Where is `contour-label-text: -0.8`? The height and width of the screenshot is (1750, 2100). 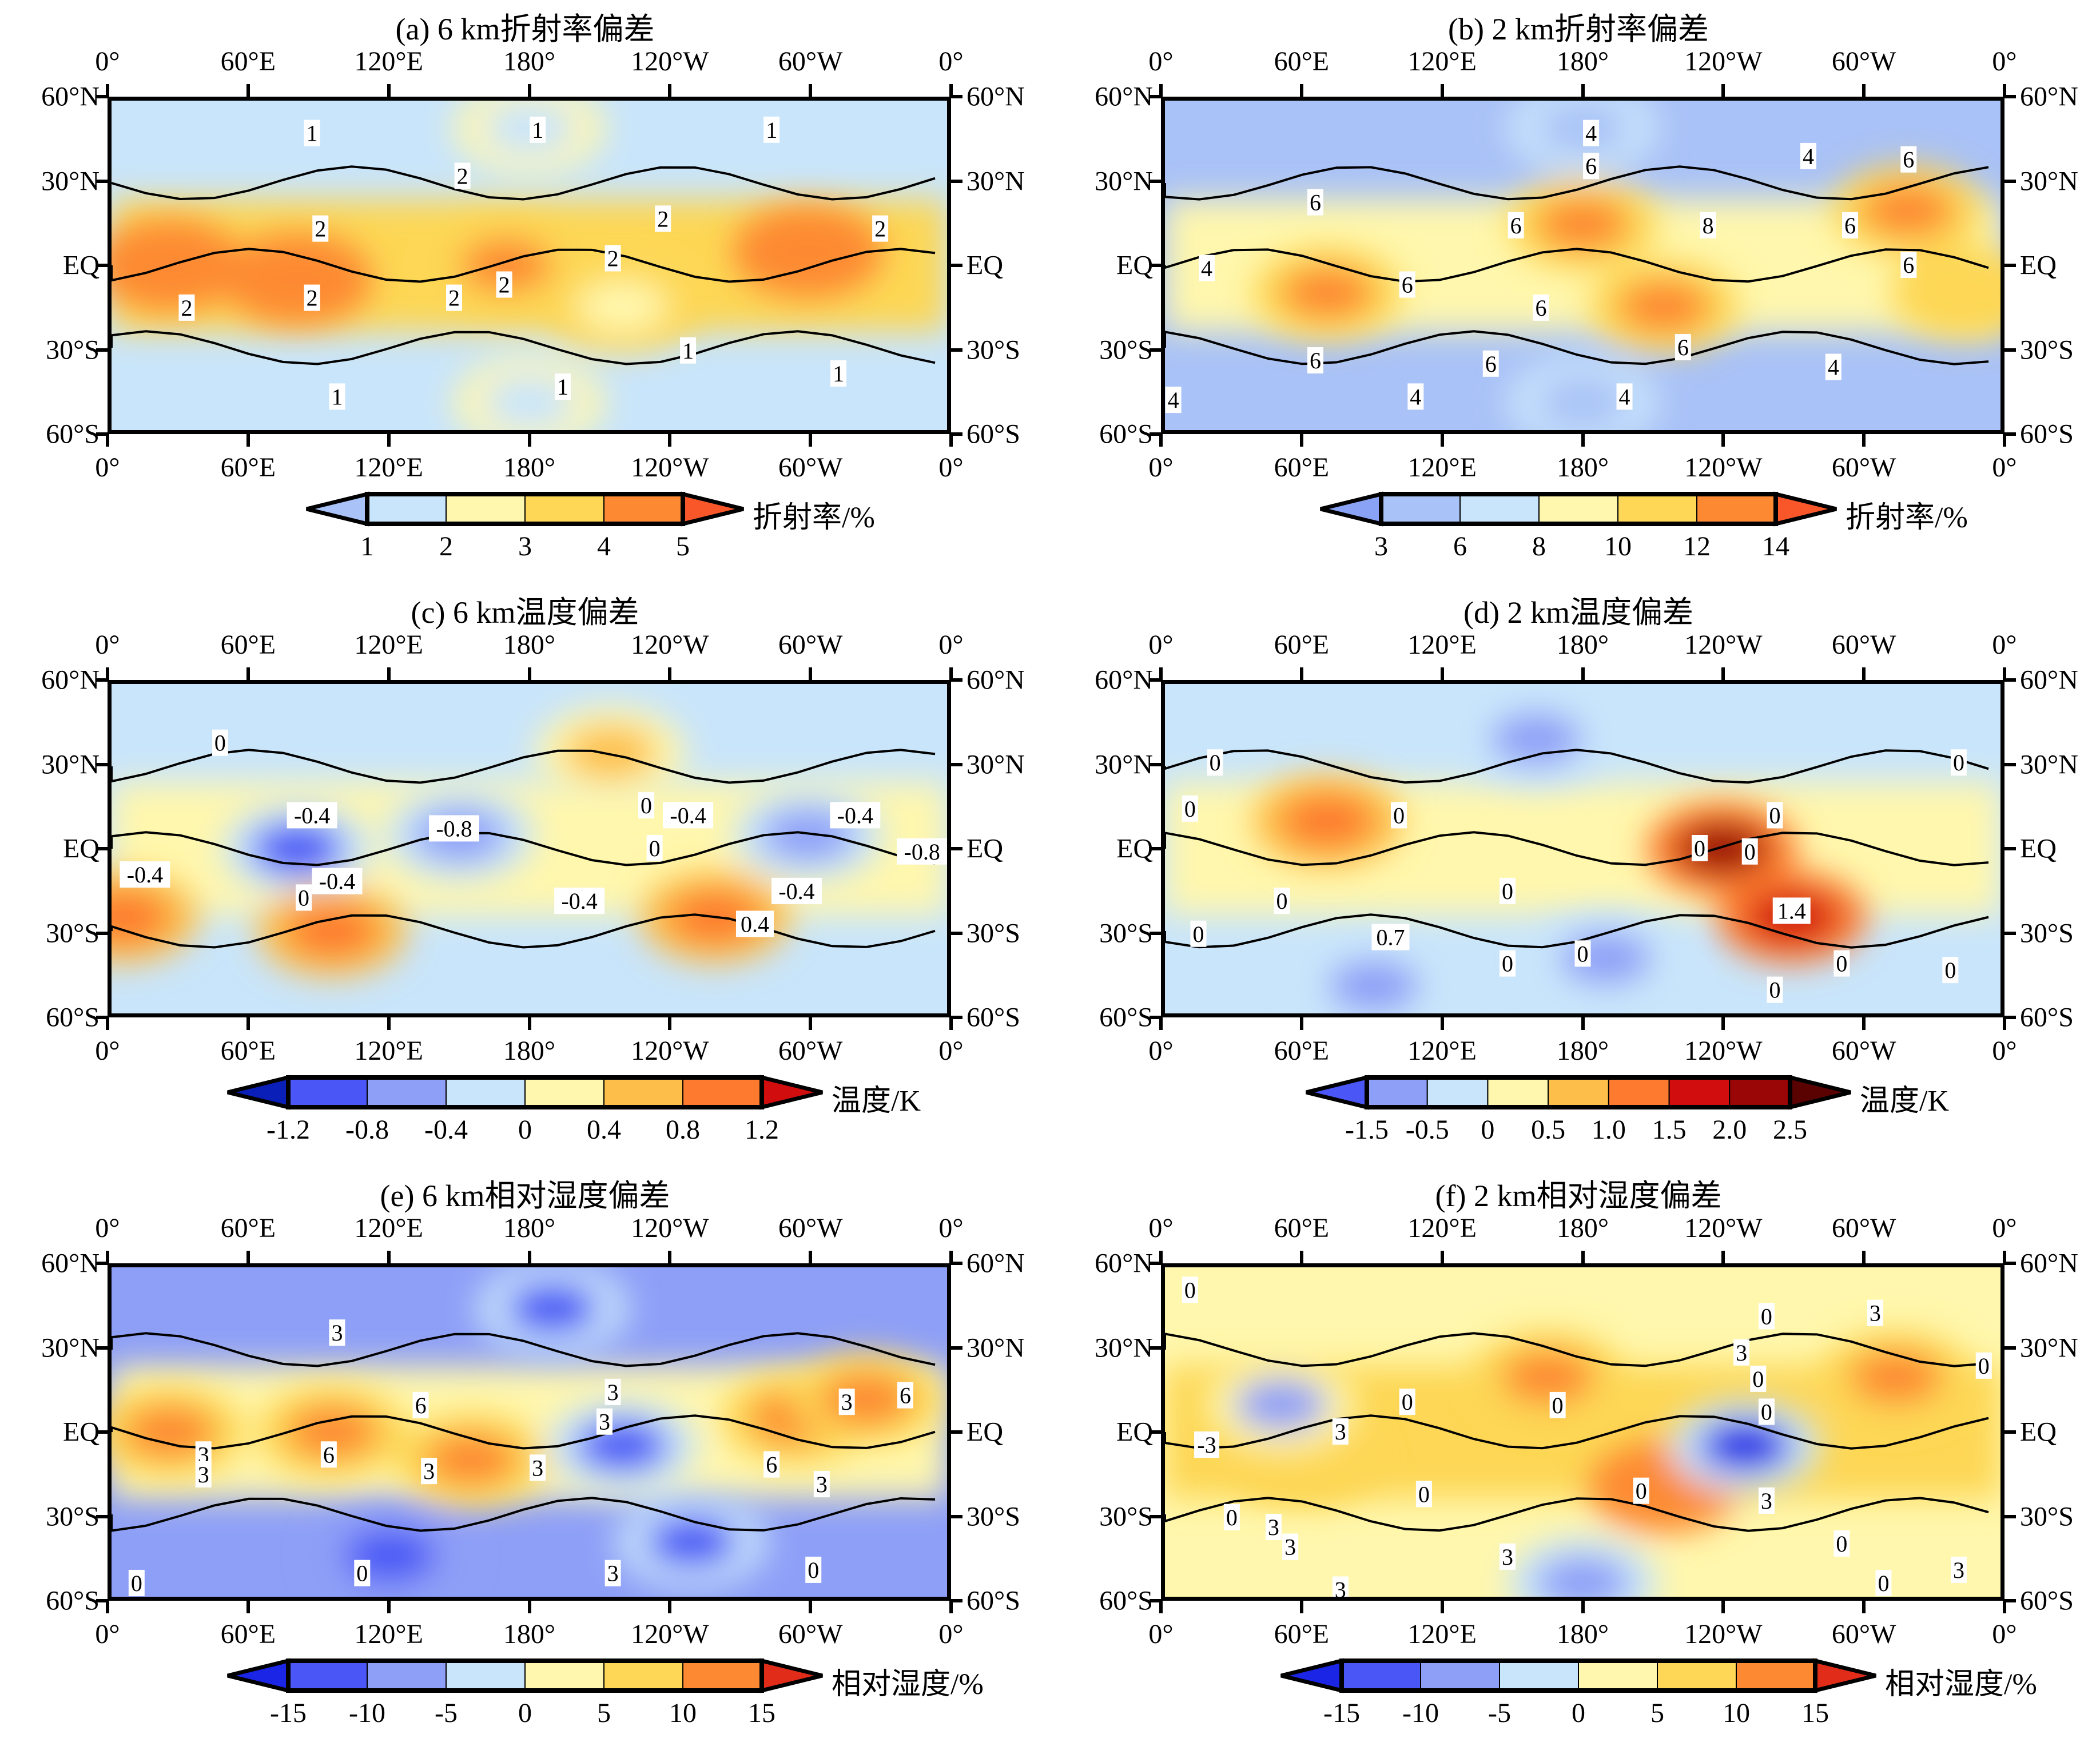
contour-label-text: -0.8 is located at coordinates (454, 828).